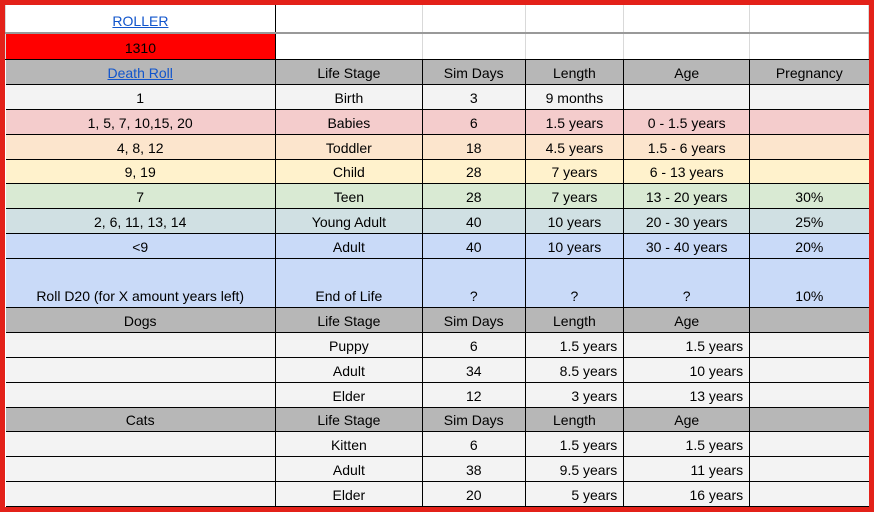 The width and height of the screenshot is (875, 512). What do you see at coordinates (574, 146) in the screenshot?
I see `length-cell: 4.5 years` at bounding box center [574, 146].